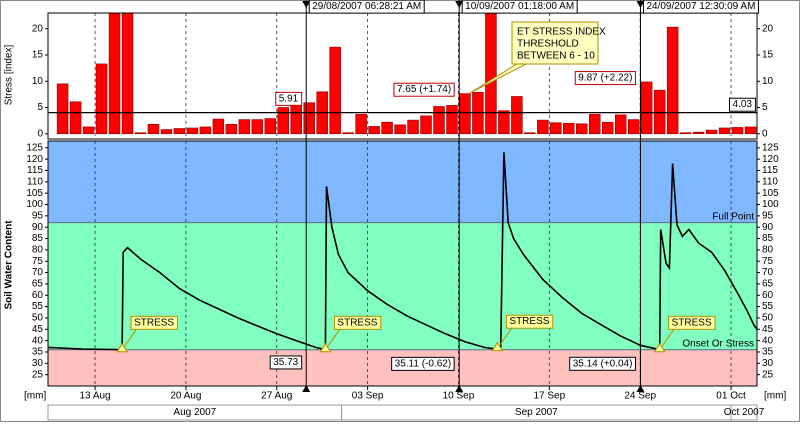 This screenshot has height=428, width=800. Describe the element at coordinates (549, 396) in the screenshot. I see `x-tick-label: 17 Sep` at that location.